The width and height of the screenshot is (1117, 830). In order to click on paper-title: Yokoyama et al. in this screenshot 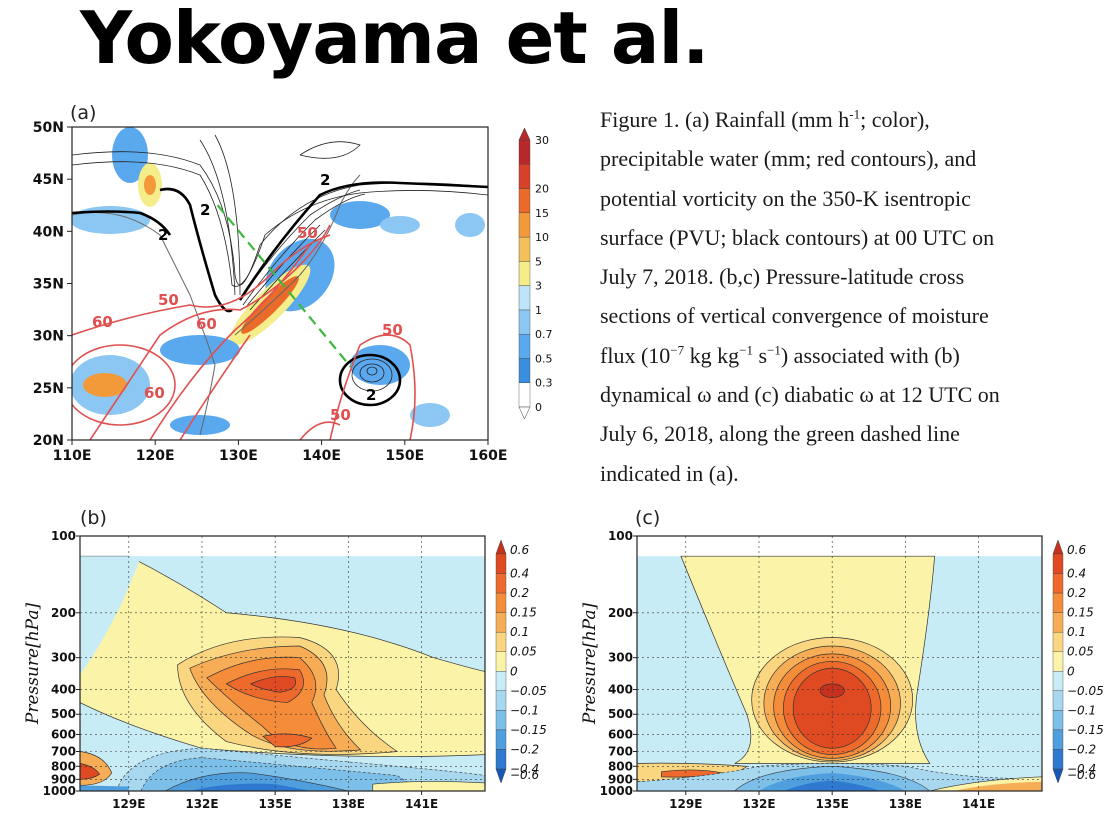, I will do `click(395, 40)`.